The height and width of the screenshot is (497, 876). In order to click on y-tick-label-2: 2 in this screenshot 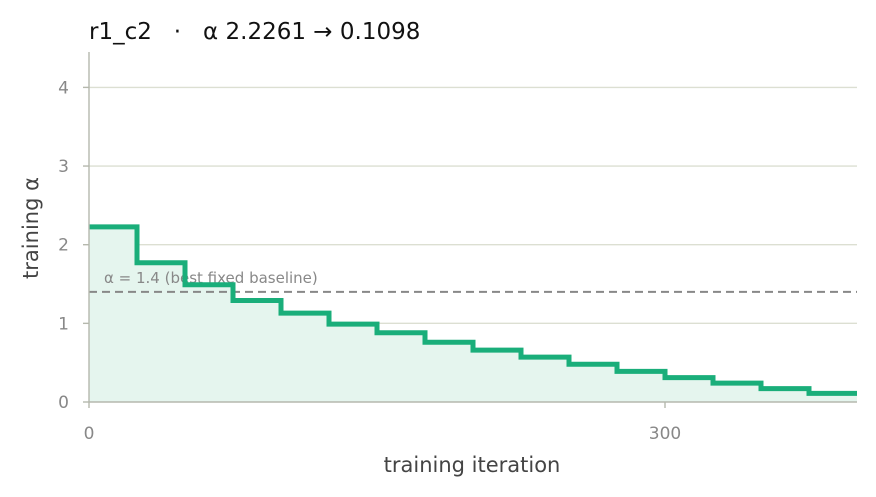, I will do `click(63, 246)`.